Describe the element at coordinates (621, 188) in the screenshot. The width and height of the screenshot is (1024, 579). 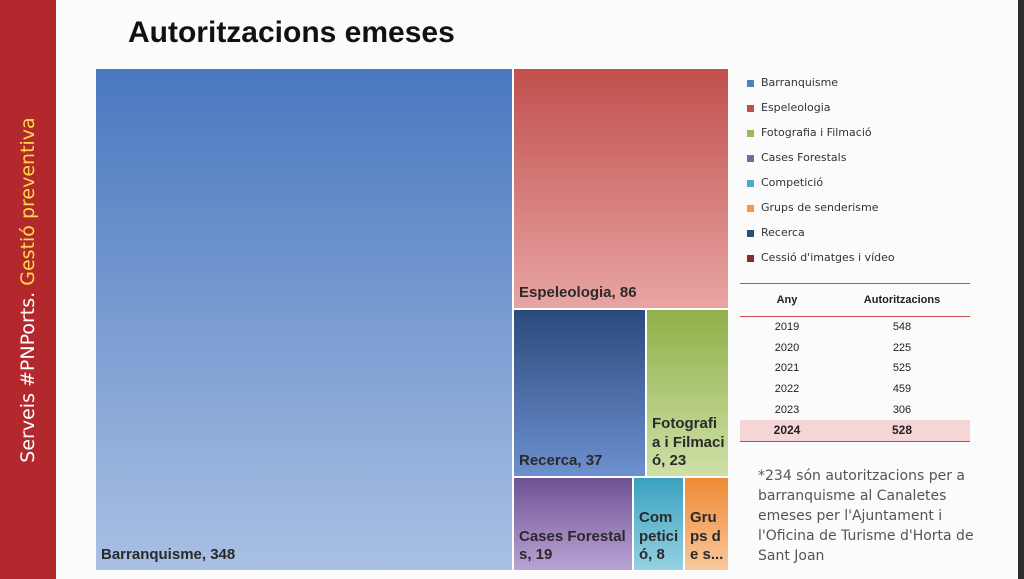
I see `treemap-tile-espeleologia: Espeleologia, 86` at that location.